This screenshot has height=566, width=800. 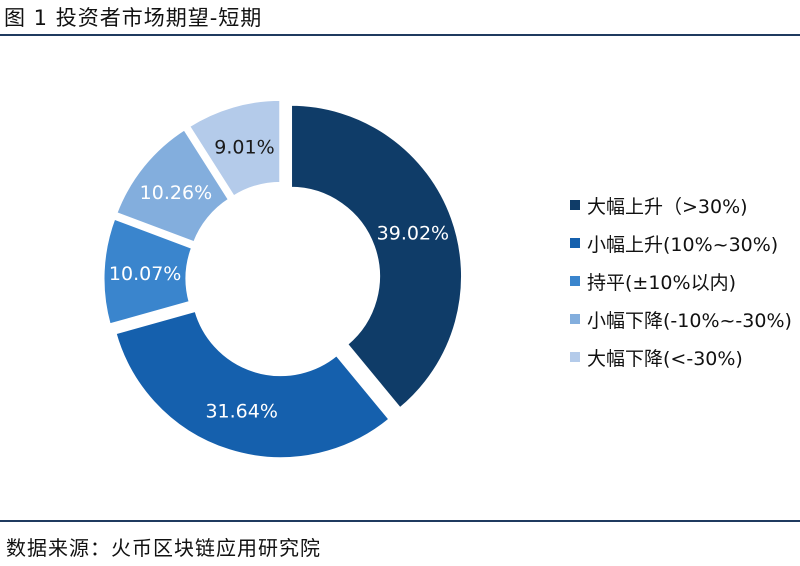 I want to click on bottom-divider, so click(x=400, y=521).